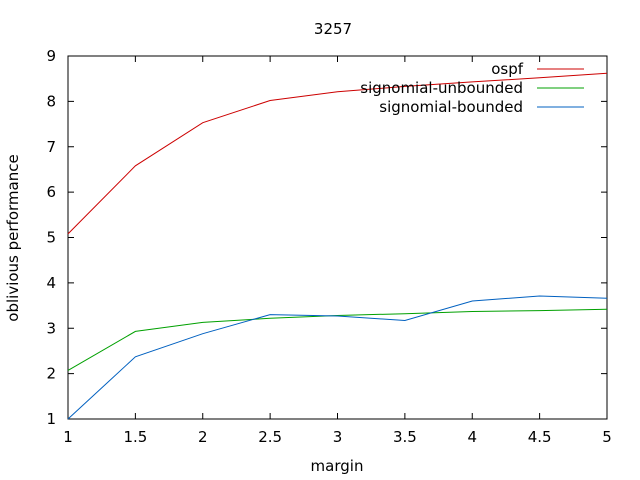  Describe the element at coordinates (51, 101) in the screenshot. I see `y-tick-label: 8` at that location.